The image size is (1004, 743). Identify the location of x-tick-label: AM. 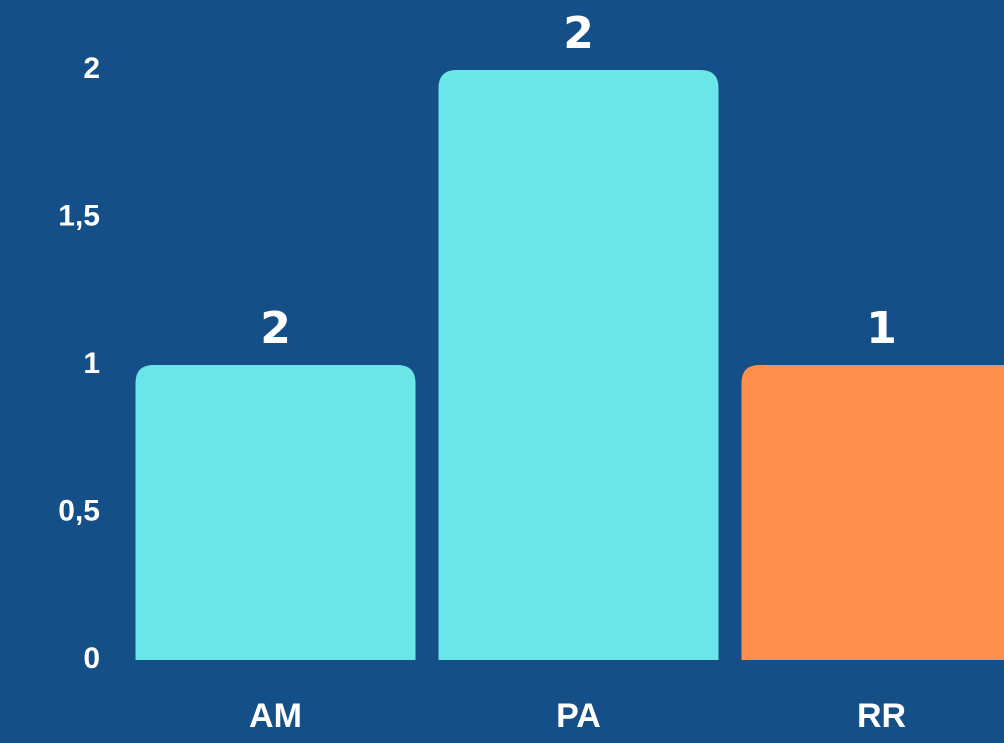
(275, 716).